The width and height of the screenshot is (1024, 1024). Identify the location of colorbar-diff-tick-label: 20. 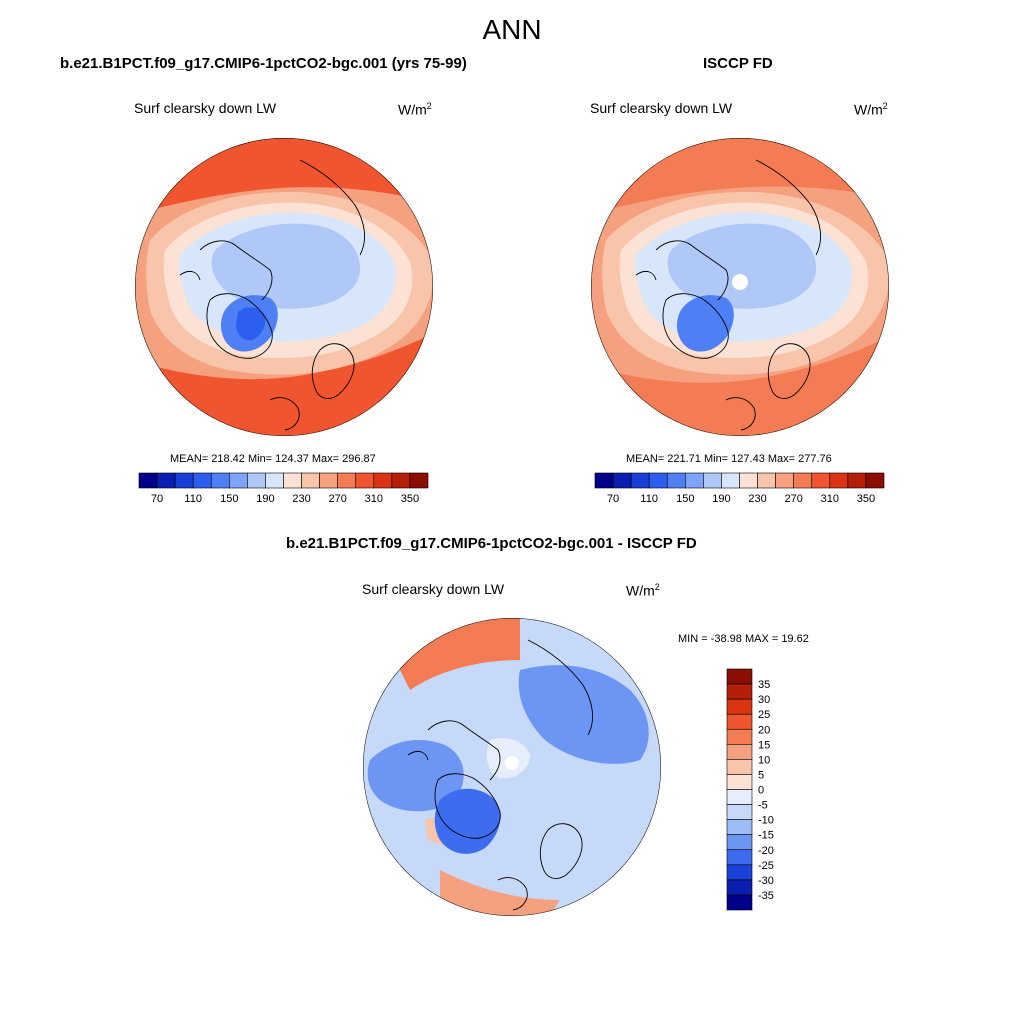
(764, 730).